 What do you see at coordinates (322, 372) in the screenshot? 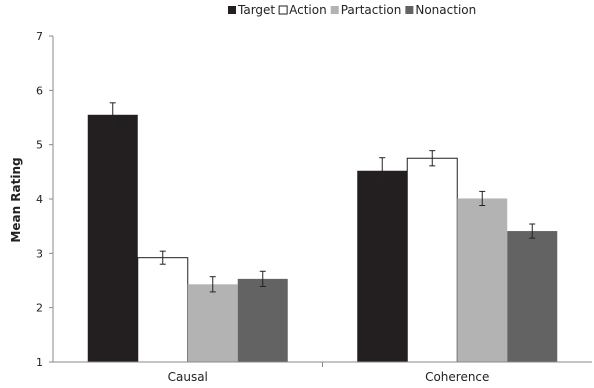
I see `x-axis: Causal Coherence` at bounding box center [322, 372].